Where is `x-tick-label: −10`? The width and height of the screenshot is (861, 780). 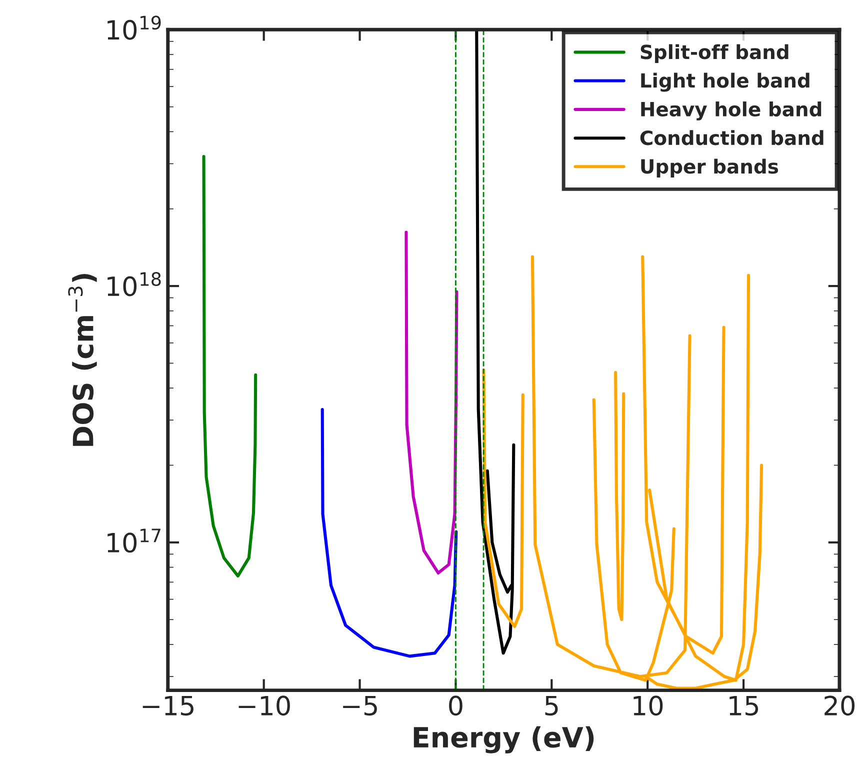 x-tick-label: −10 is located at coordinates (264, 706).